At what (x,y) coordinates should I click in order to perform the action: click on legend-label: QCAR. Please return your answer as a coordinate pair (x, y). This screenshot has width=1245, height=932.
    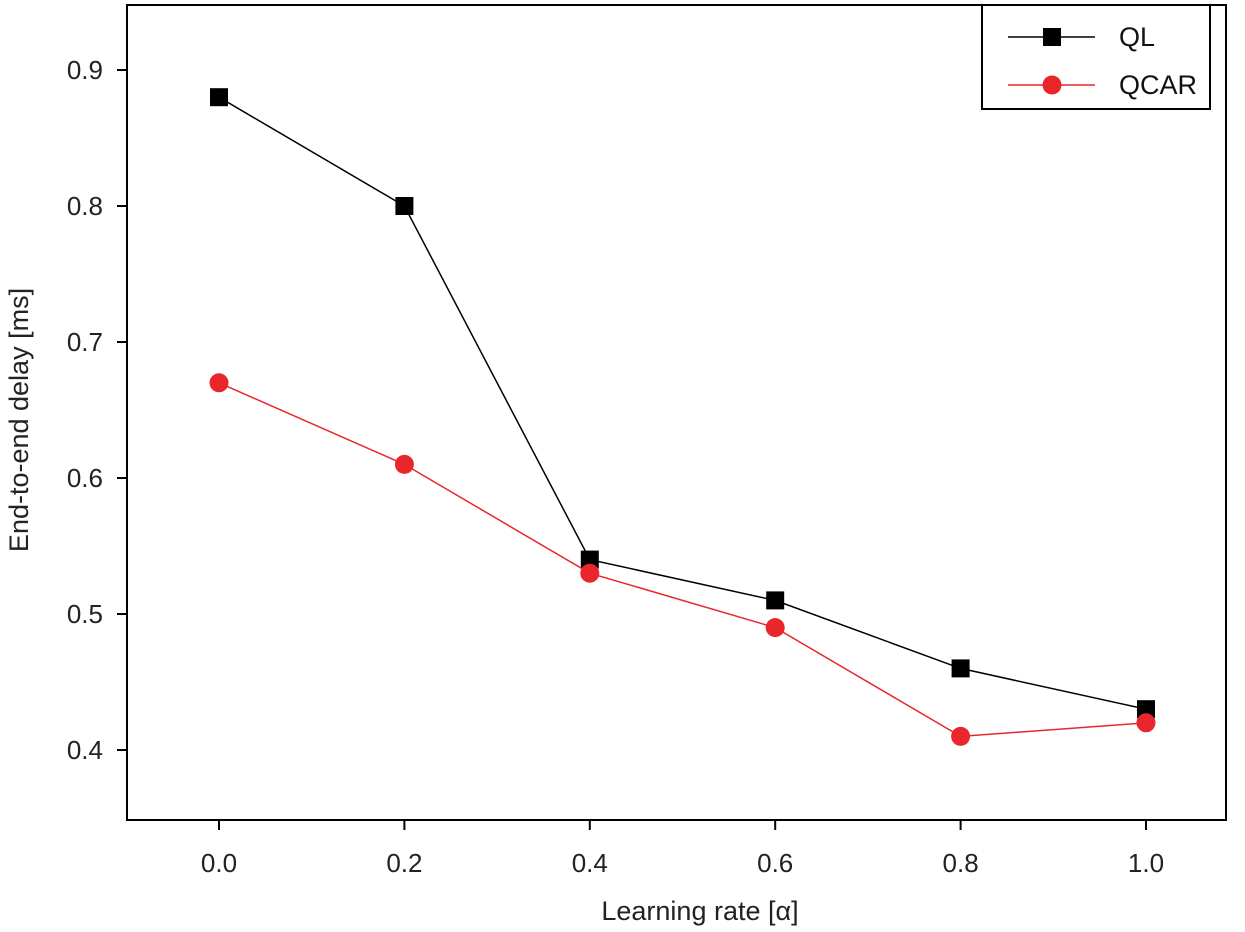
    Looking at the image, I should click on (1158, 85).